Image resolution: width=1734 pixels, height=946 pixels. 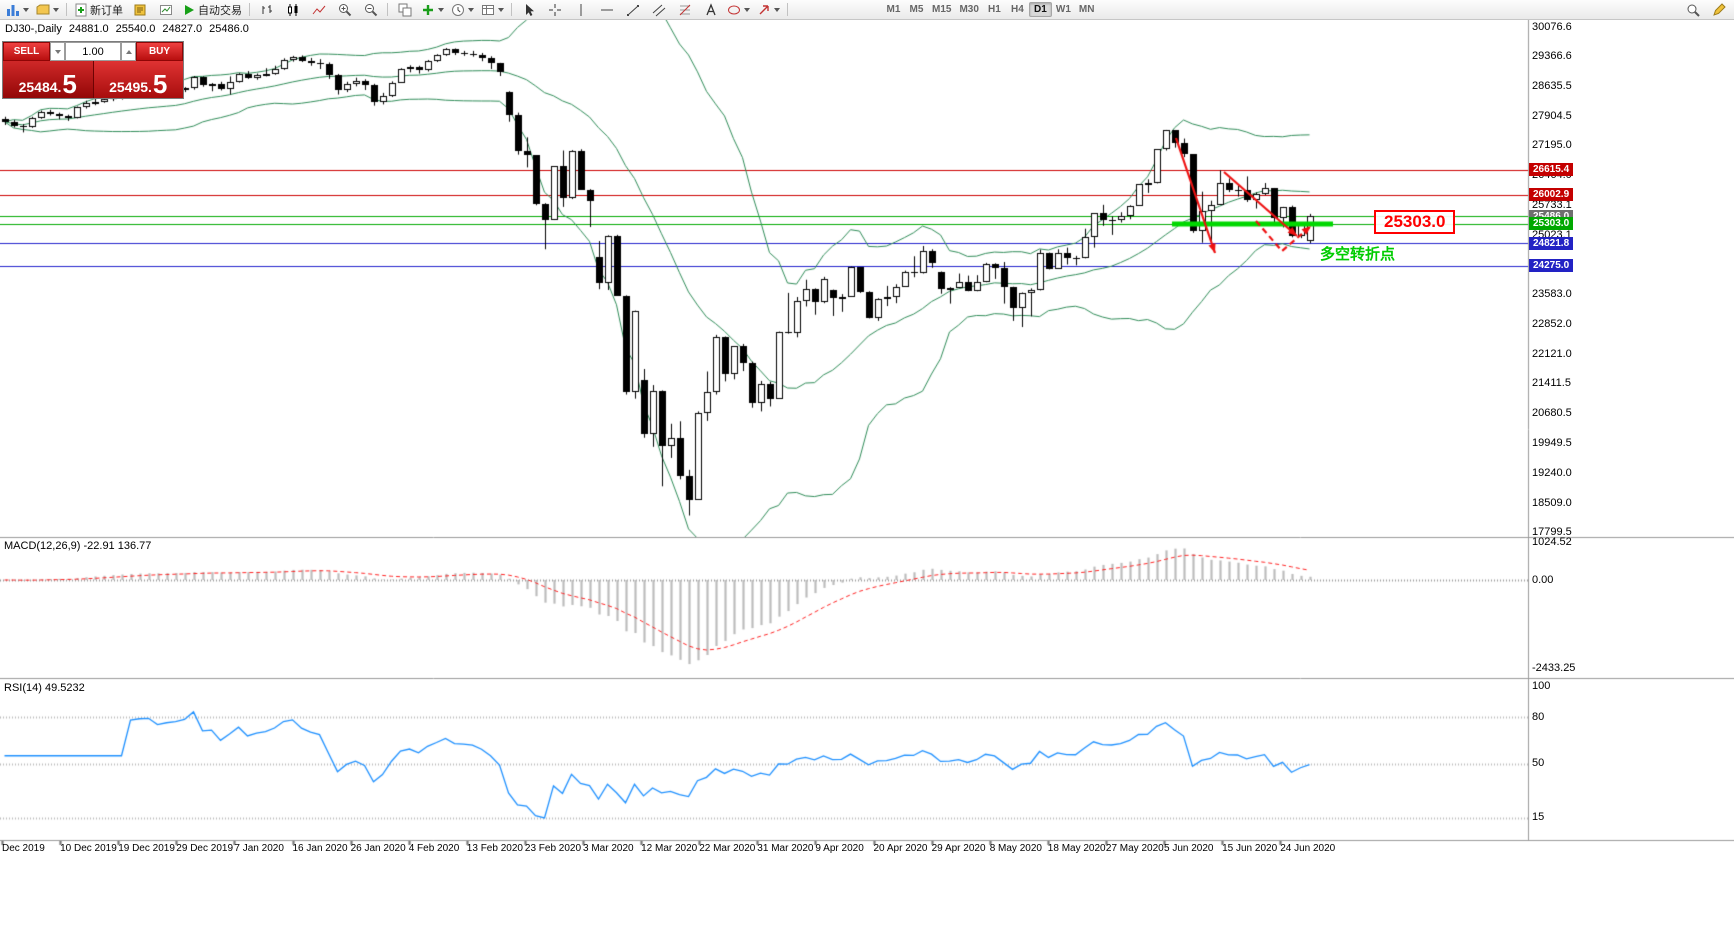 I want to click on zoom-out-icon, so click(x=370, y=9).